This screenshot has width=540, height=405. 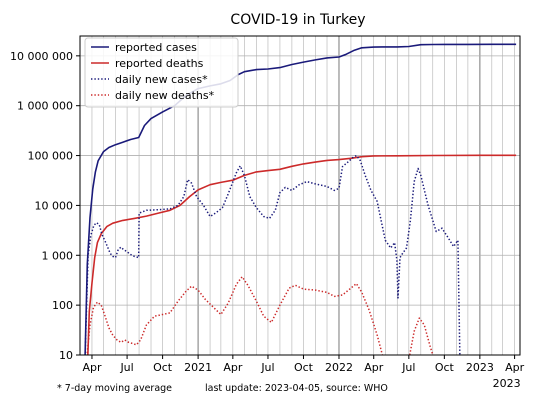 I want to click on x-tick-label: 2023, so click(x=480, y=367).